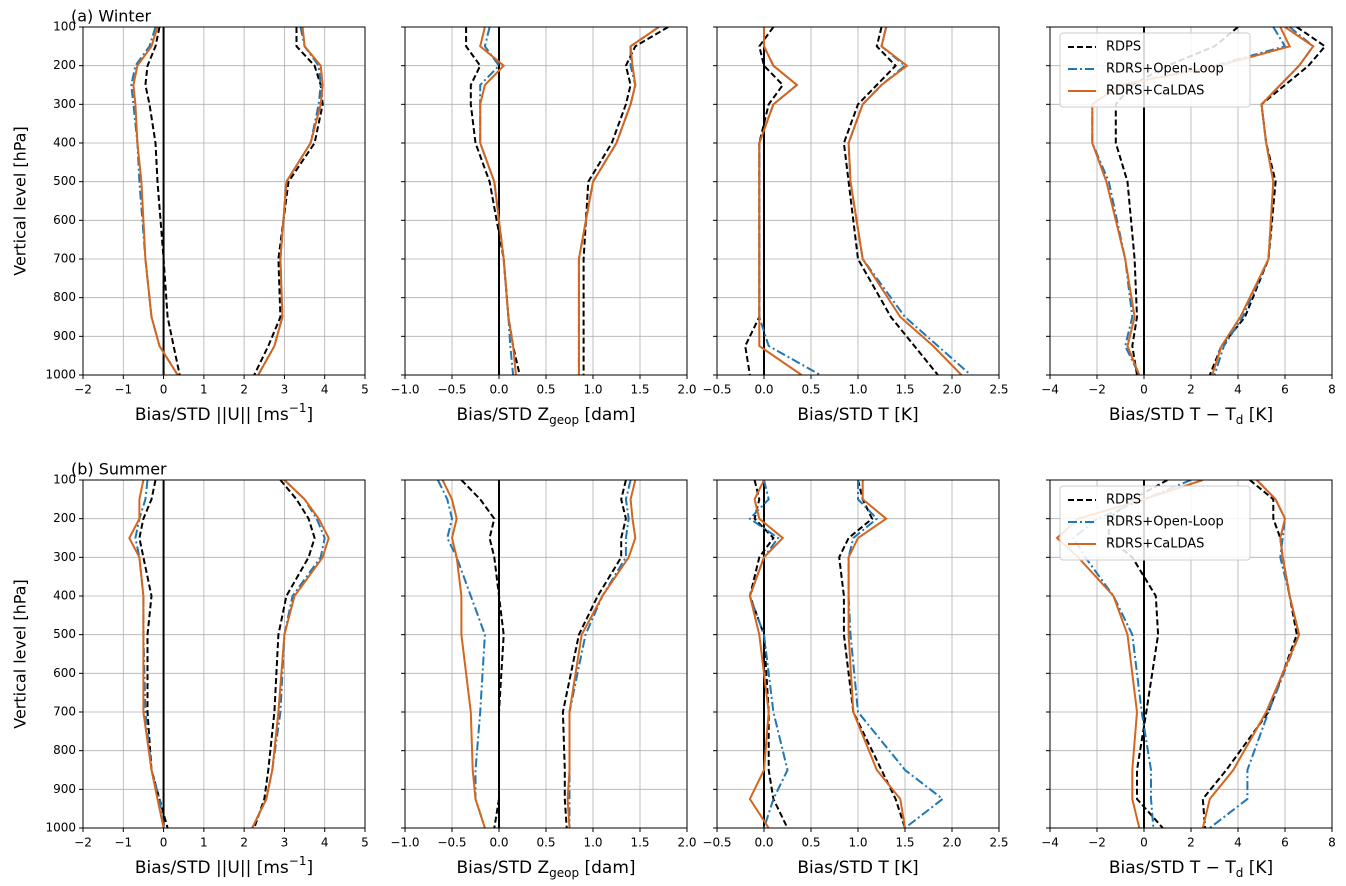 The image size is (1346, 886). Describe the element at coordinates (1155, 544) in the screenshot. I see `legend-label: RDRS+CaLDAS` at that location.